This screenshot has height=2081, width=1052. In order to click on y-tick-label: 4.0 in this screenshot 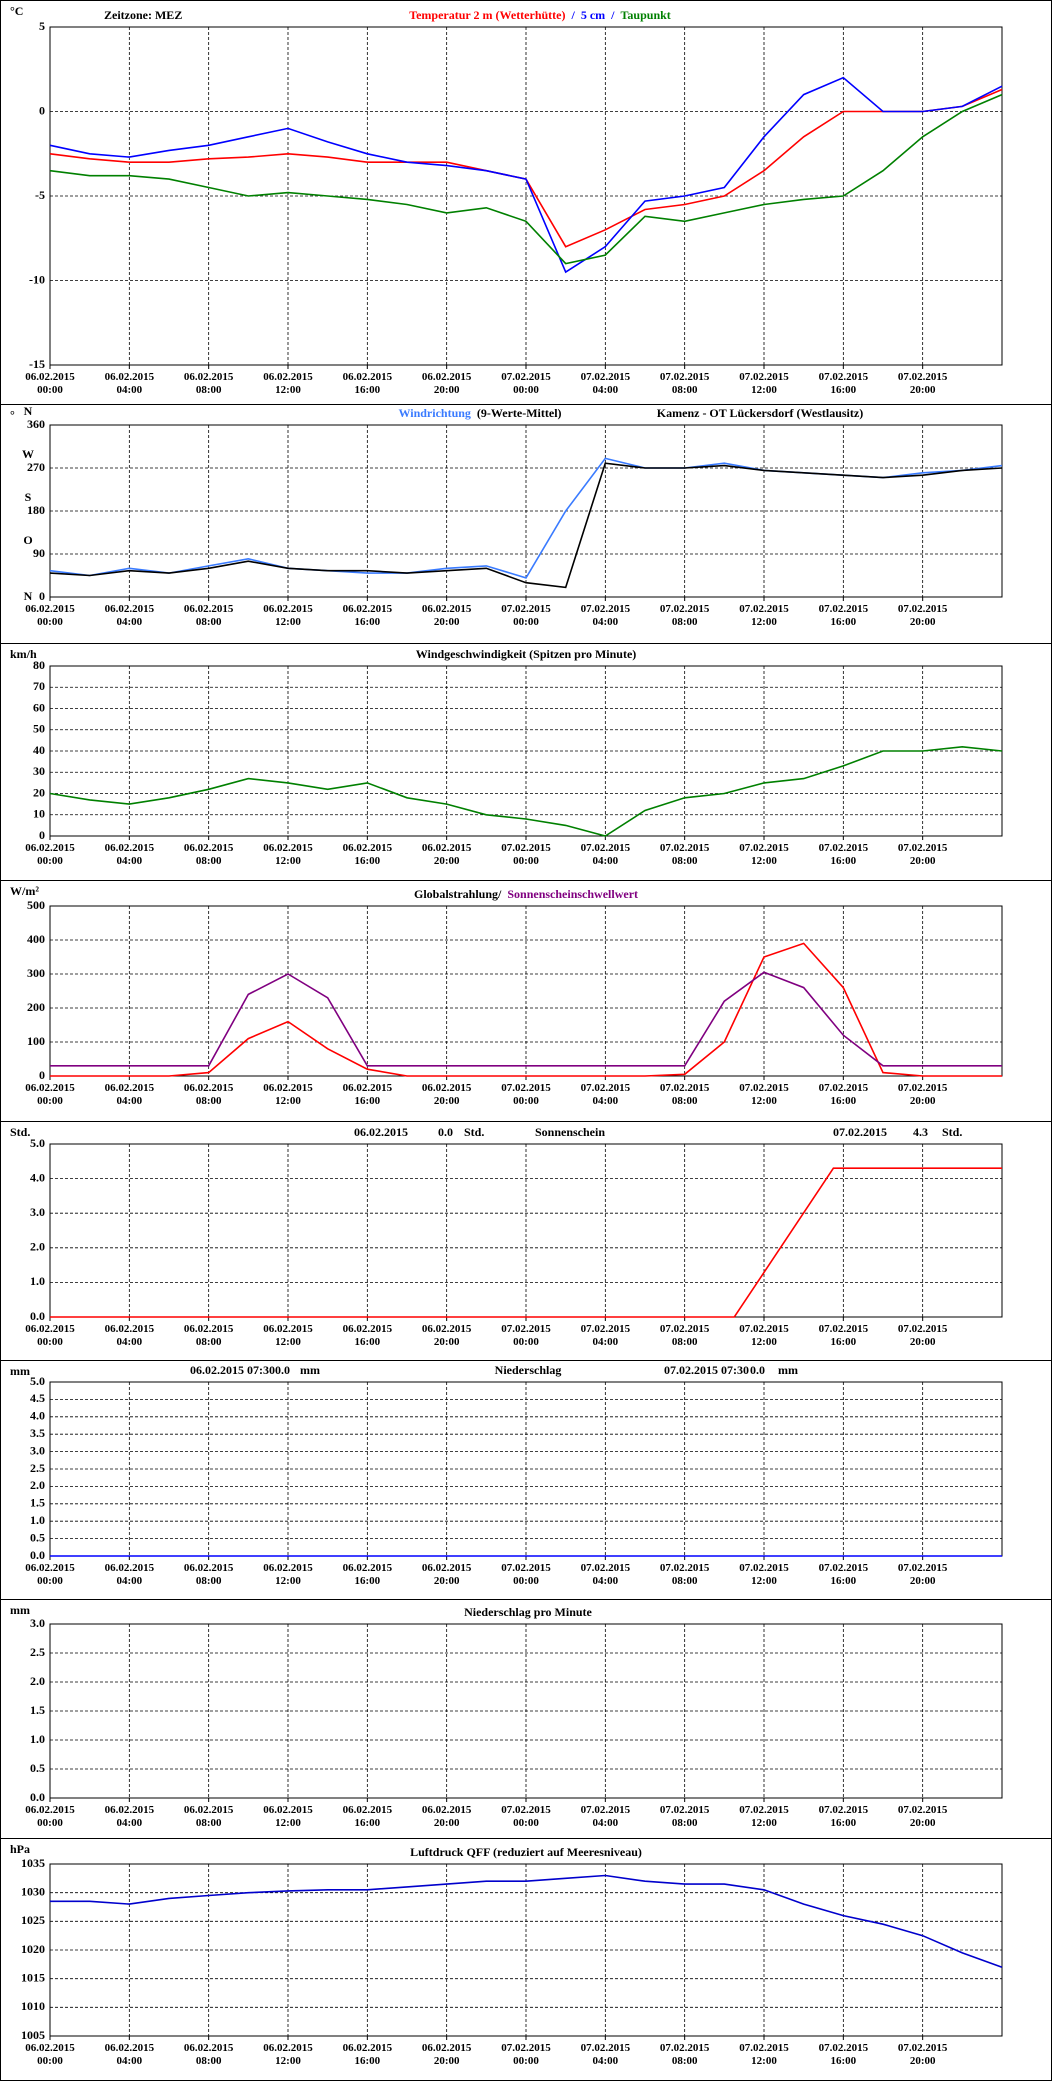, I will do `click(37, 1416)`.